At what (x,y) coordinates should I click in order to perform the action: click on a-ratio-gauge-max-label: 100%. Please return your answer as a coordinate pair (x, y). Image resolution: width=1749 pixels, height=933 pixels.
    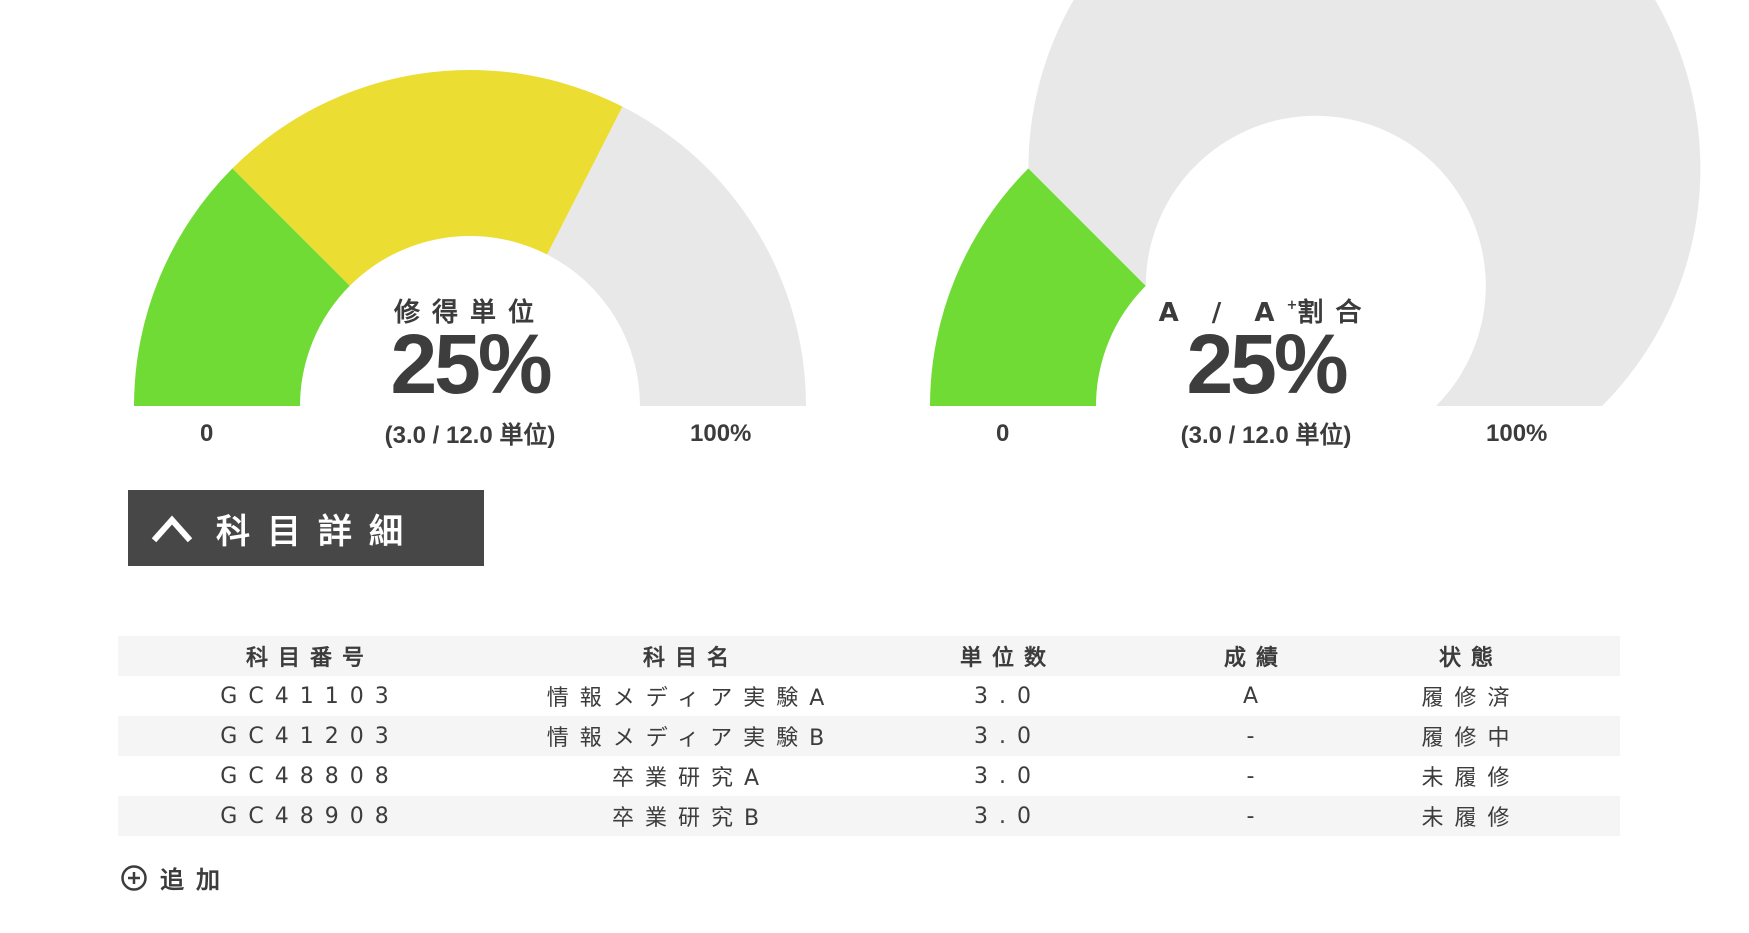
    Looking at the image, I should click on (1517, 433).